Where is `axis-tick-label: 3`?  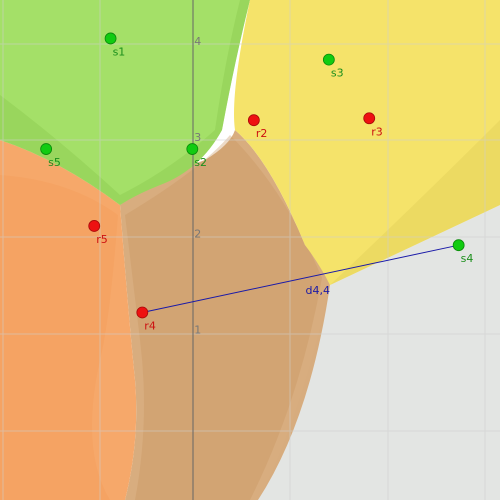 axis-tick-label: 3 is located at coordinates (197, 137).